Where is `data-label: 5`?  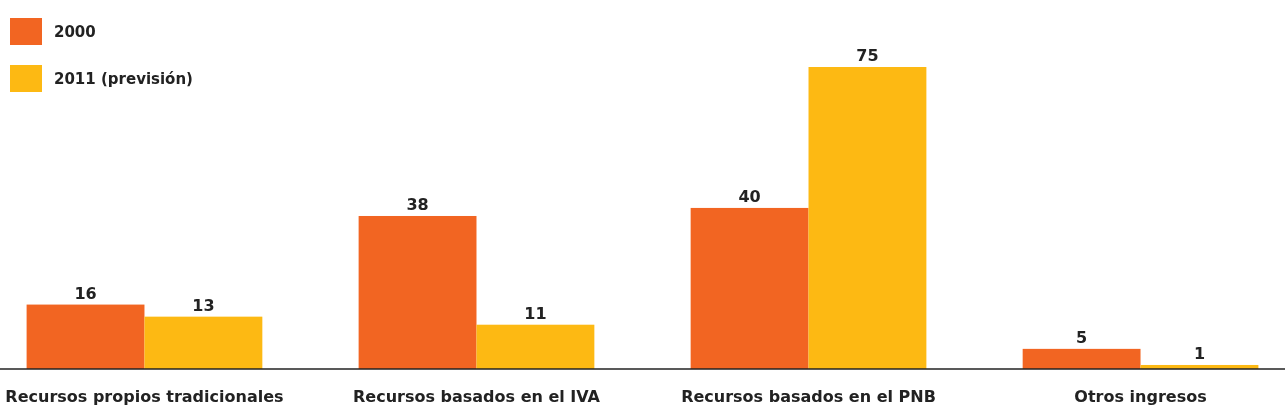
data-label: 5 is located at coordinates (1082, 337).